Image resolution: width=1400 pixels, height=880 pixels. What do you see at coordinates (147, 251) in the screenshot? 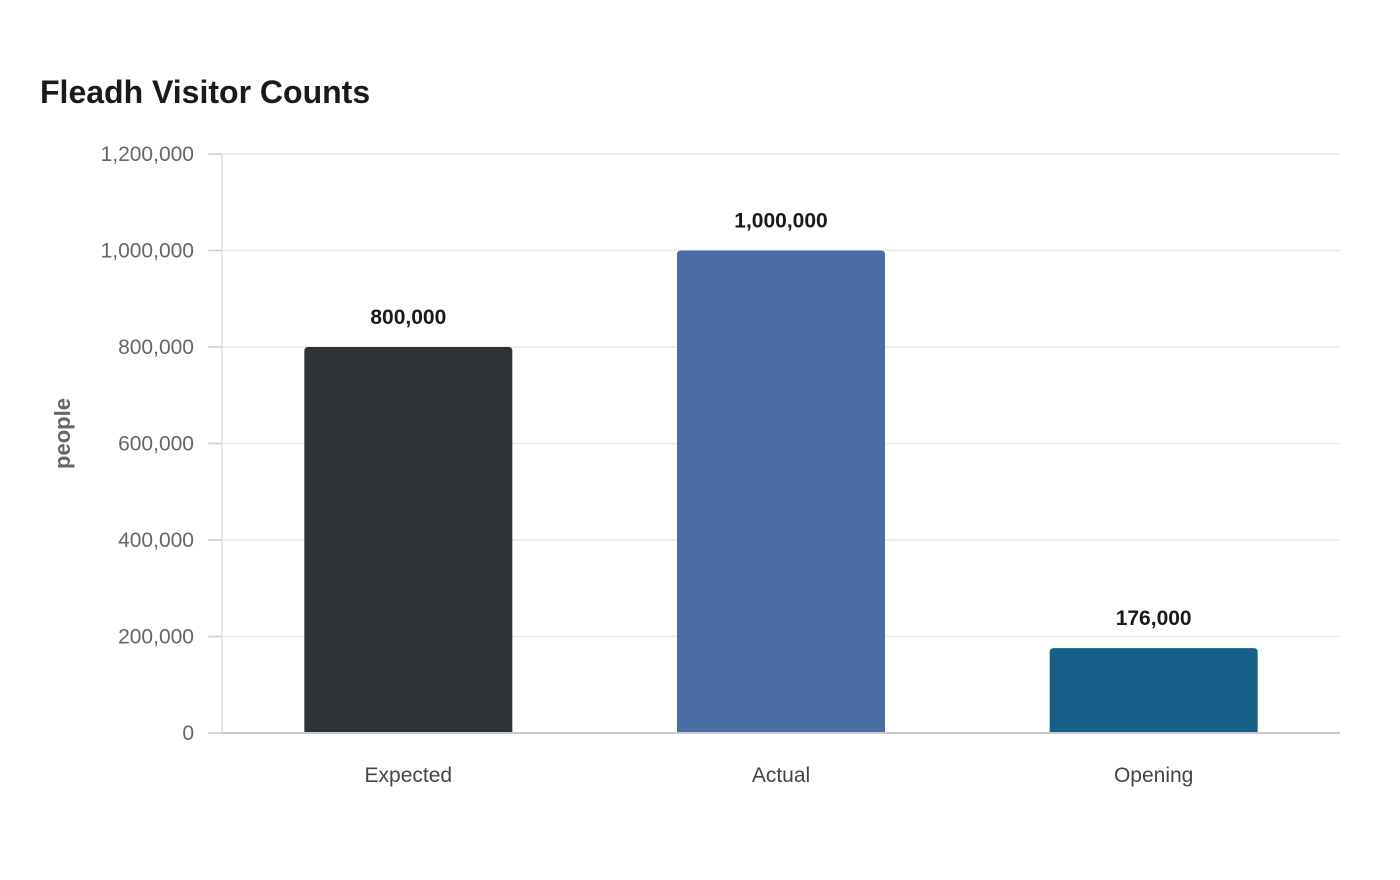
I see `y-tick-label: 1,000,000` at bounding box center [147, 251].